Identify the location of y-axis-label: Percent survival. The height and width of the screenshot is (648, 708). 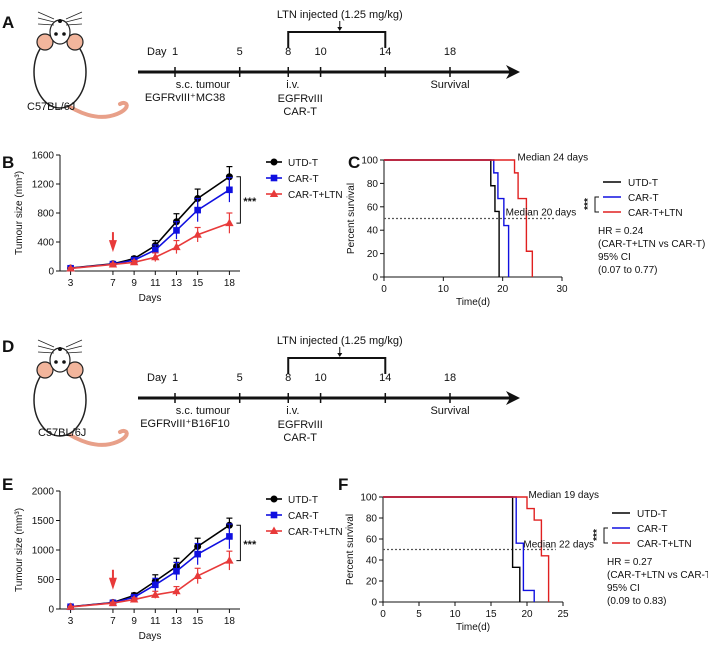
(350, 549).